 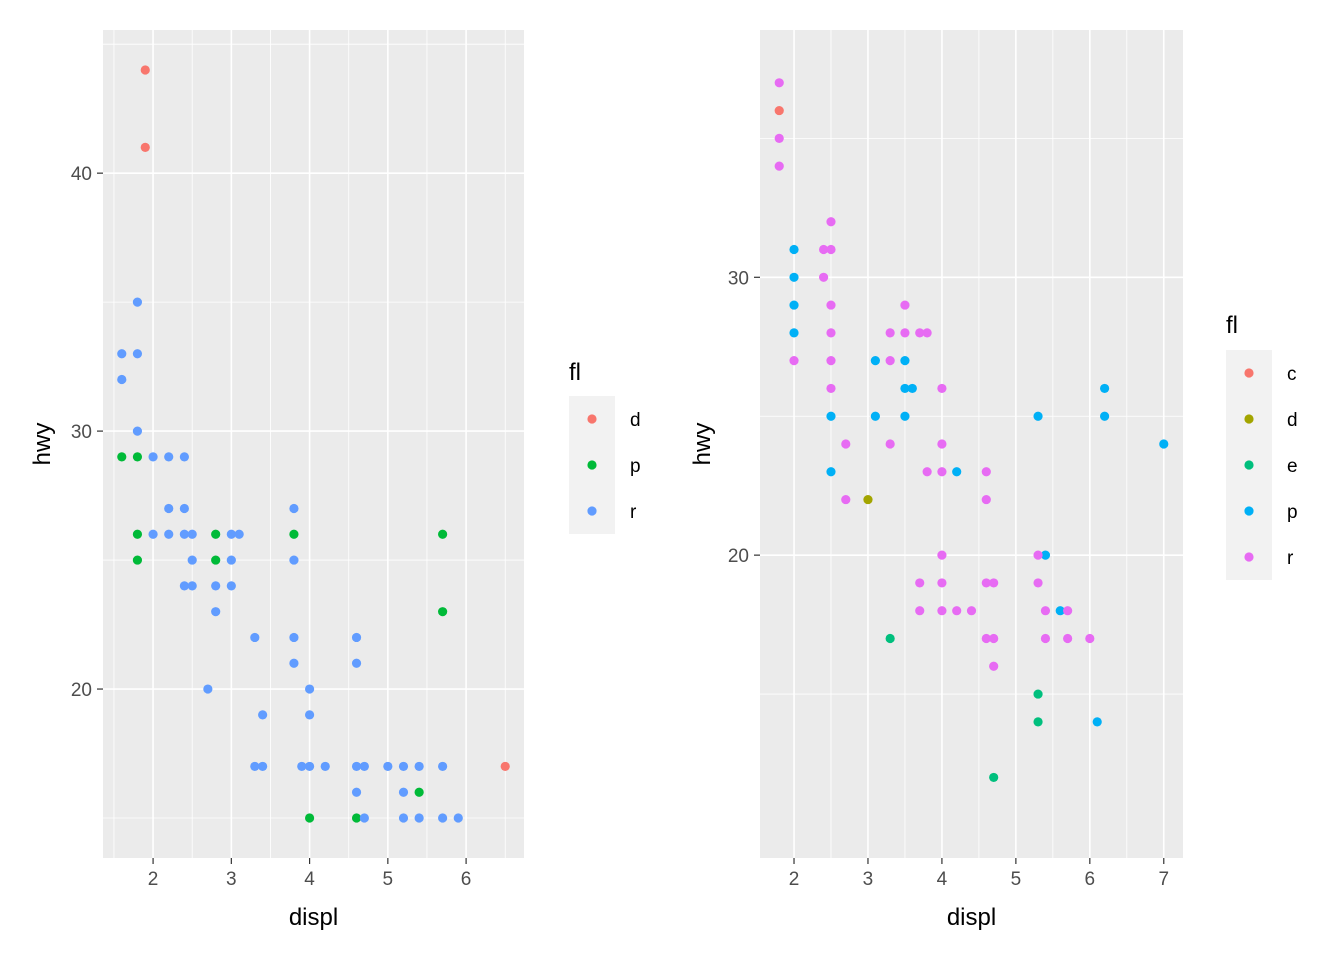 I want to click on x-tick-label: 5, so click(x=1016, y=879).